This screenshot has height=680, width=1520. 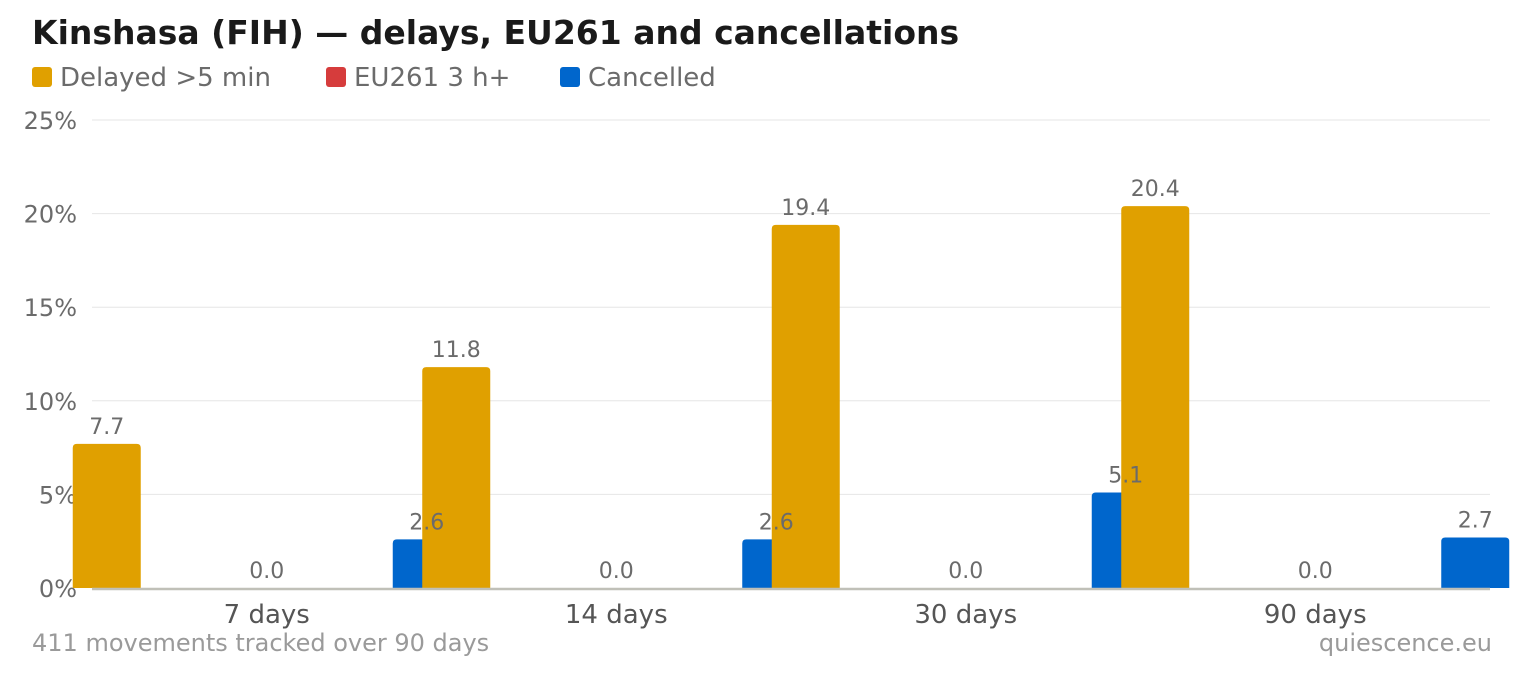 I want to click on footer-source: quiescence.eu, so click(x=1405, y=643).